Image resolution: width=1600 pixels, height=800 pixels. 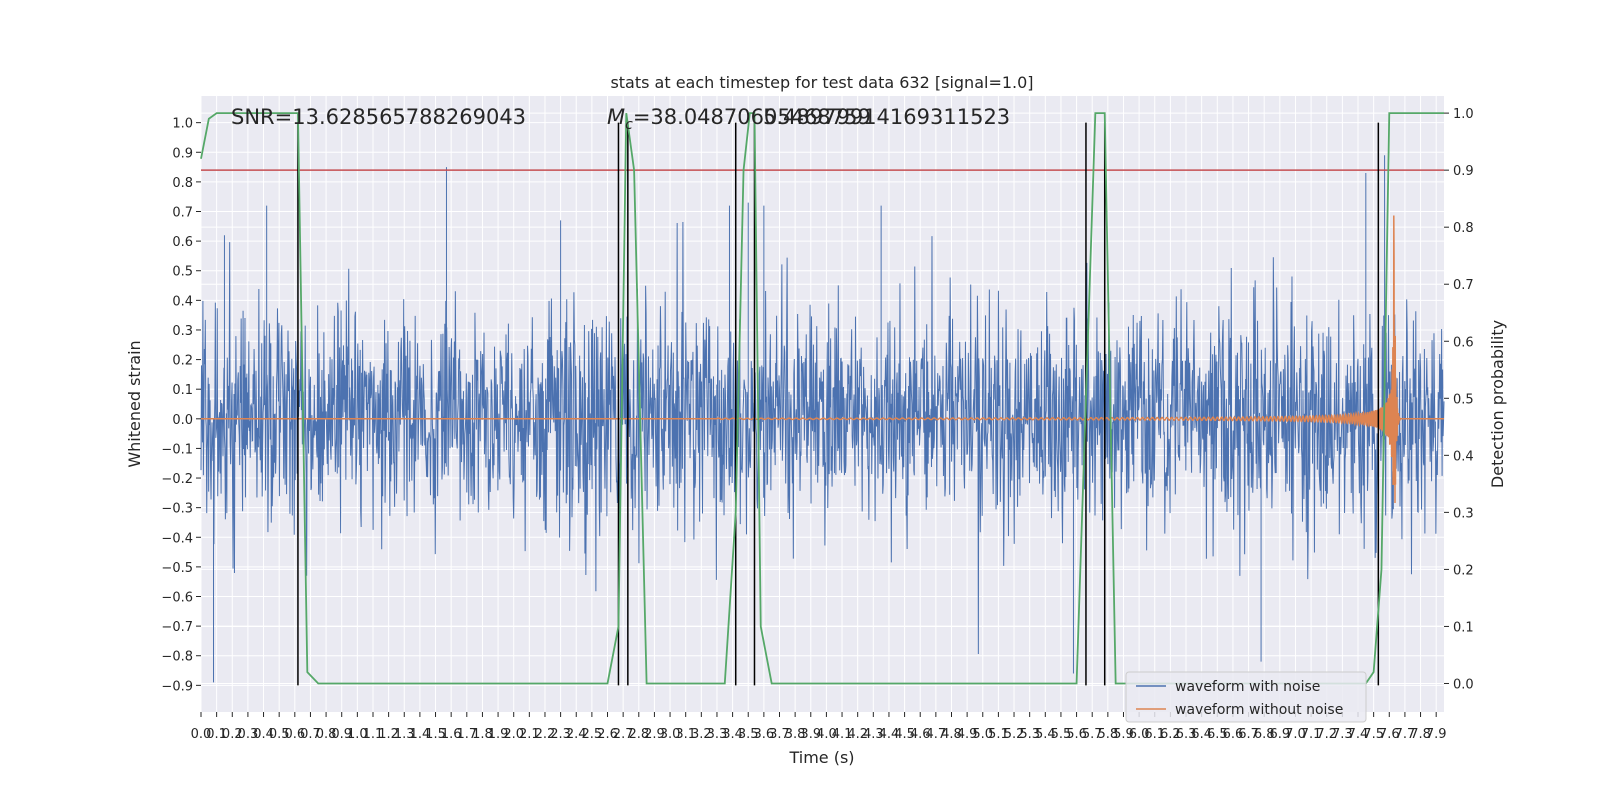 What do you see at coordinates (1436, 734) in the screenshot?
I see `x-tick-label: 7.9` at bounding box center [1436, 734].